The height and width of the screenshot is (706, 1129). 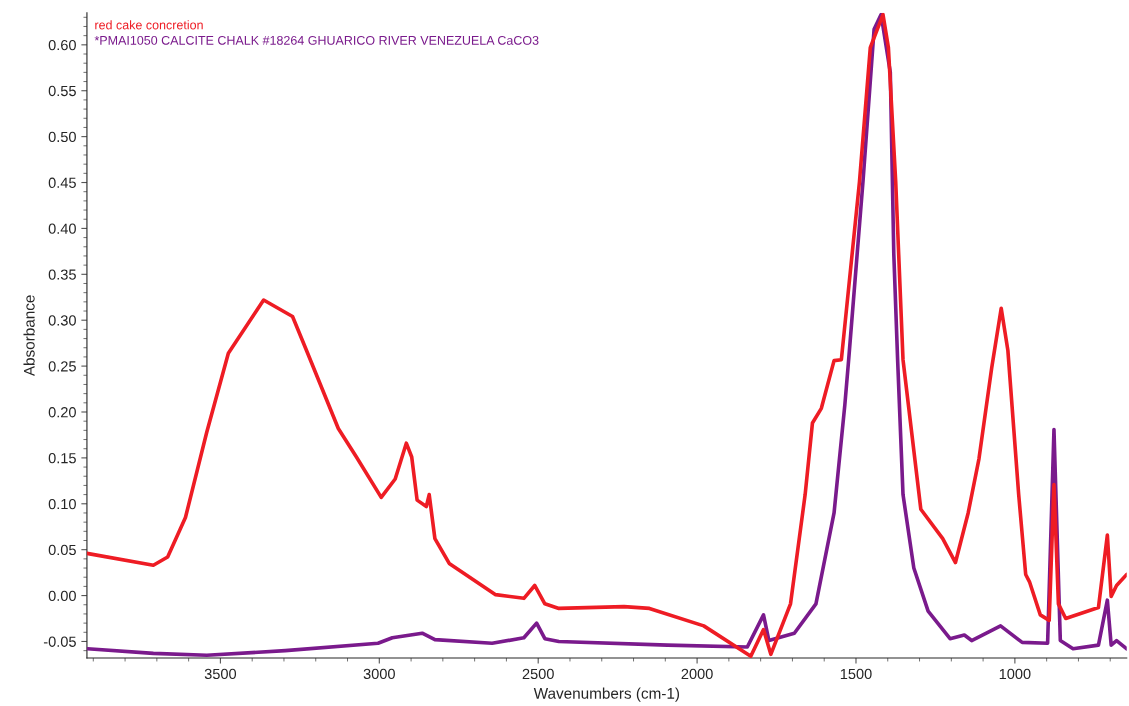 What do you see at coordinates (62, 182) in the screenshot?
I see `y-tick-label: 0.45` at bounding box center [62, 182].